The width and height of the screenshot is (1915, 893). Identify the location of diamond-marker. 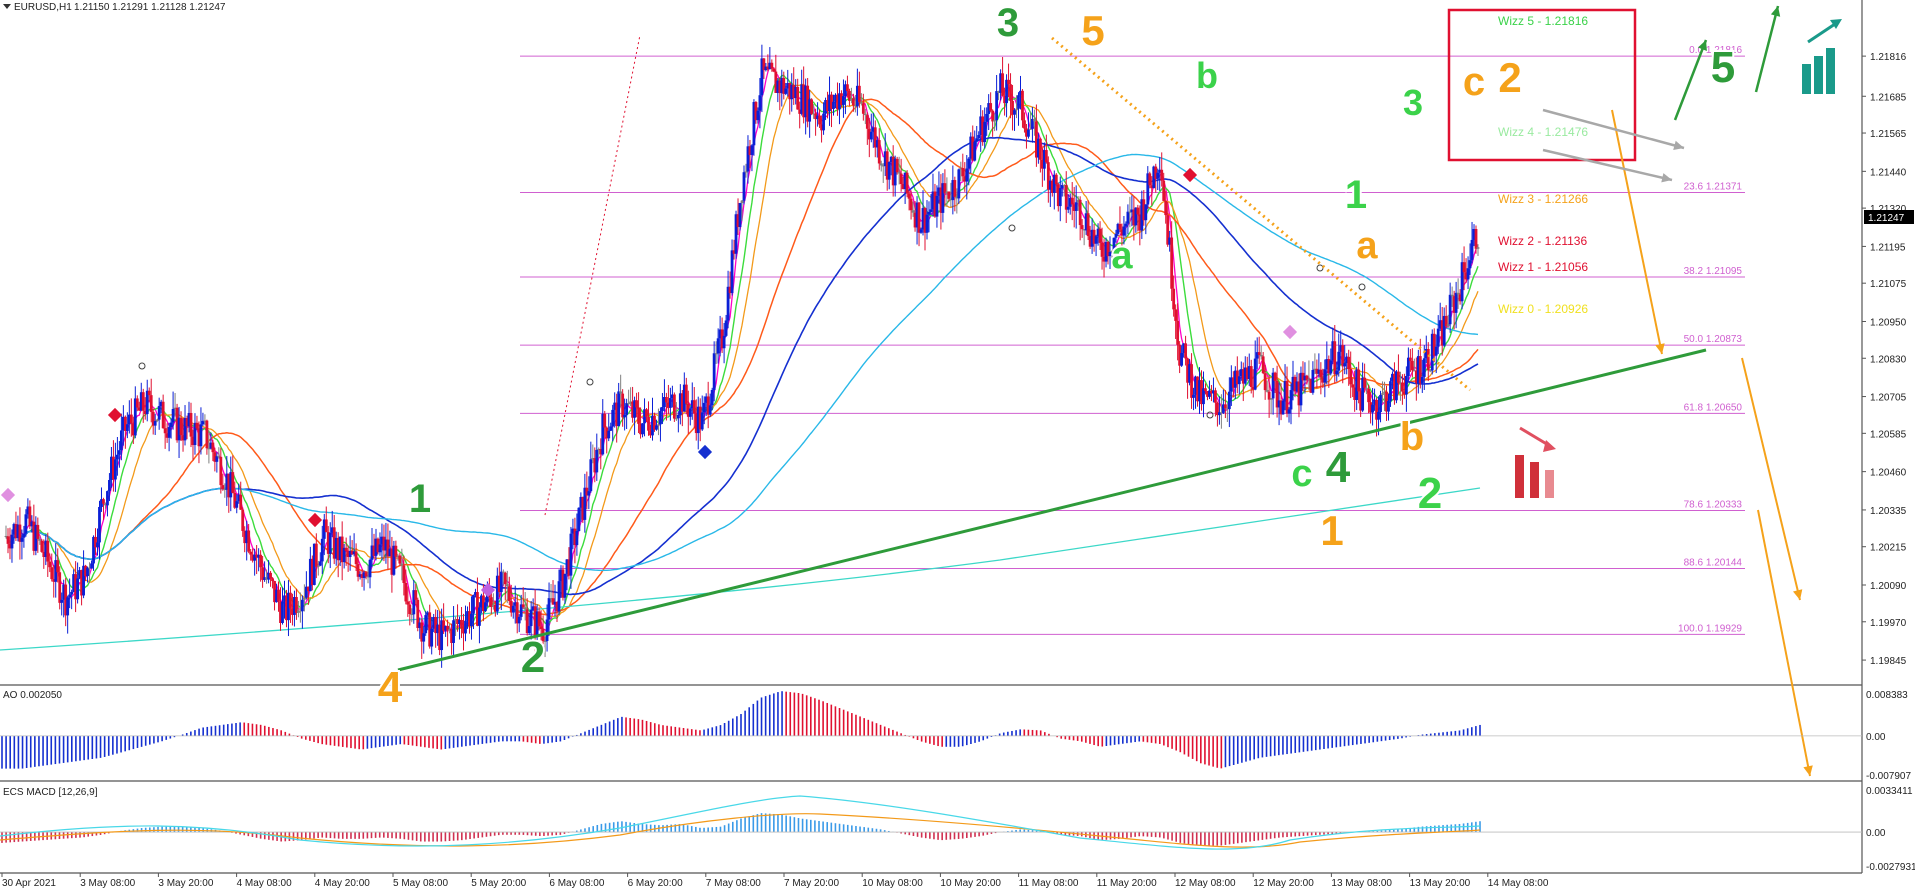
(315, 520).